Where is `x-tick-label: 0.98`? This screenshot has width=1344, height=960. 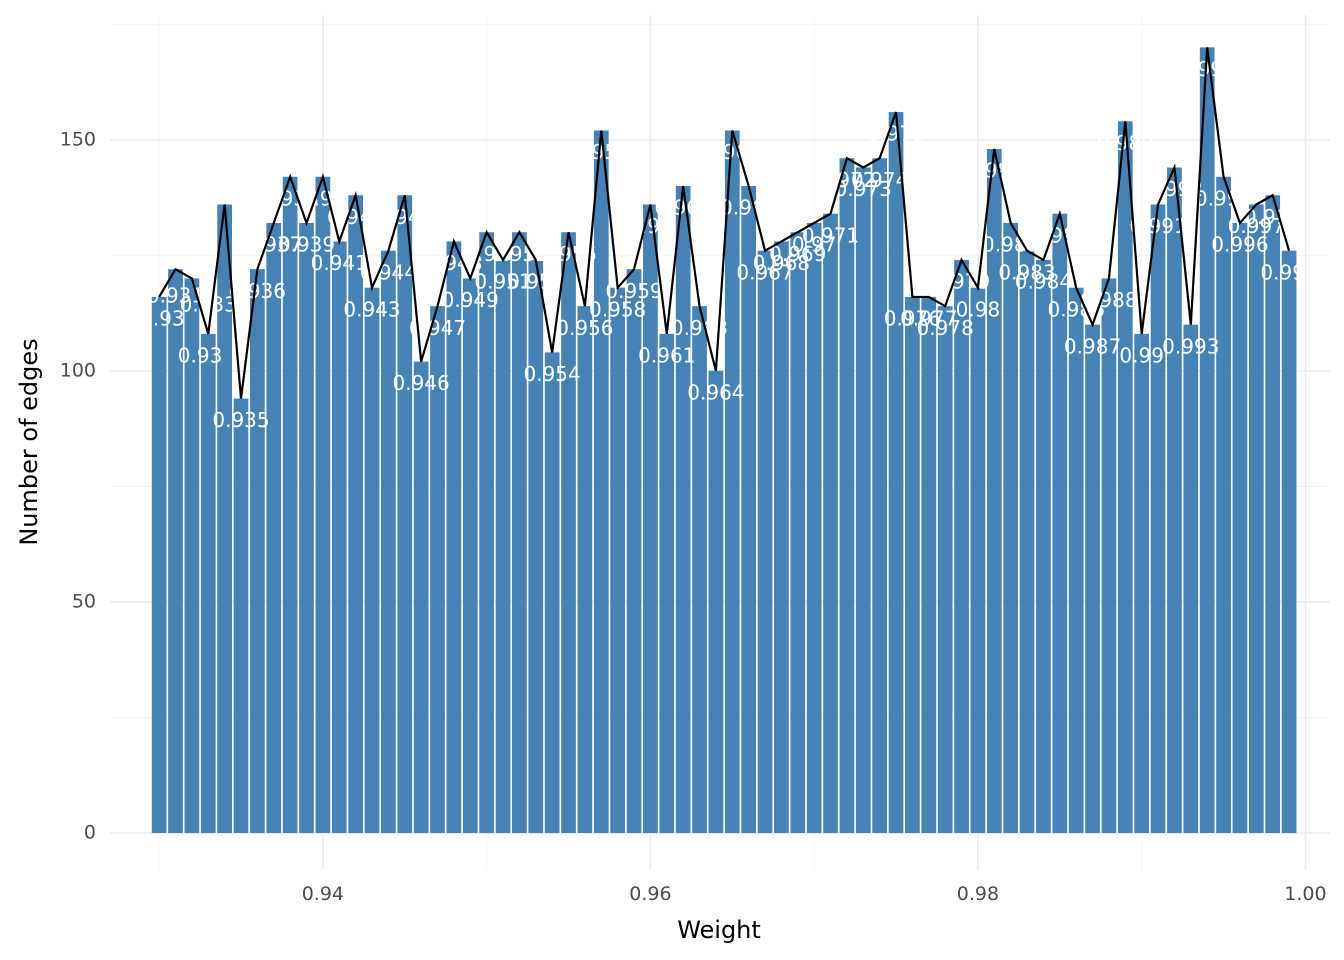 x-tick-label: 0.98 is located at coordinates (978, 894).